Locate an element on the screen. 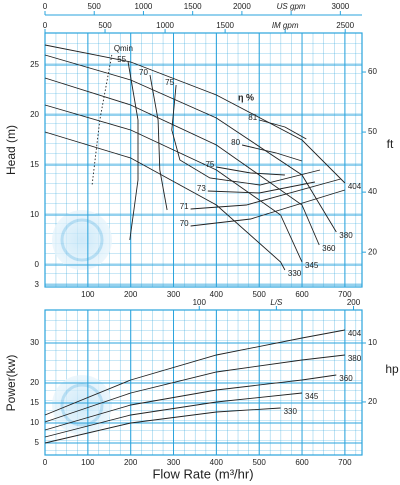  secondary-tick-label: 3000 is located at coordinates (340, 6).